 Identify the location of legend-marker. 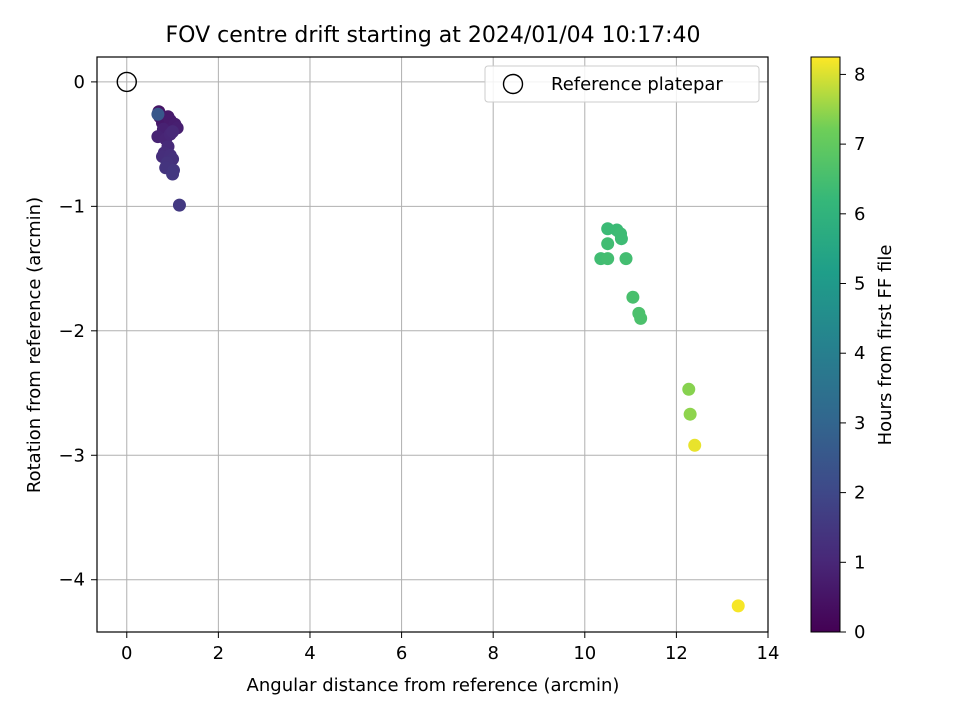
(513, 84).